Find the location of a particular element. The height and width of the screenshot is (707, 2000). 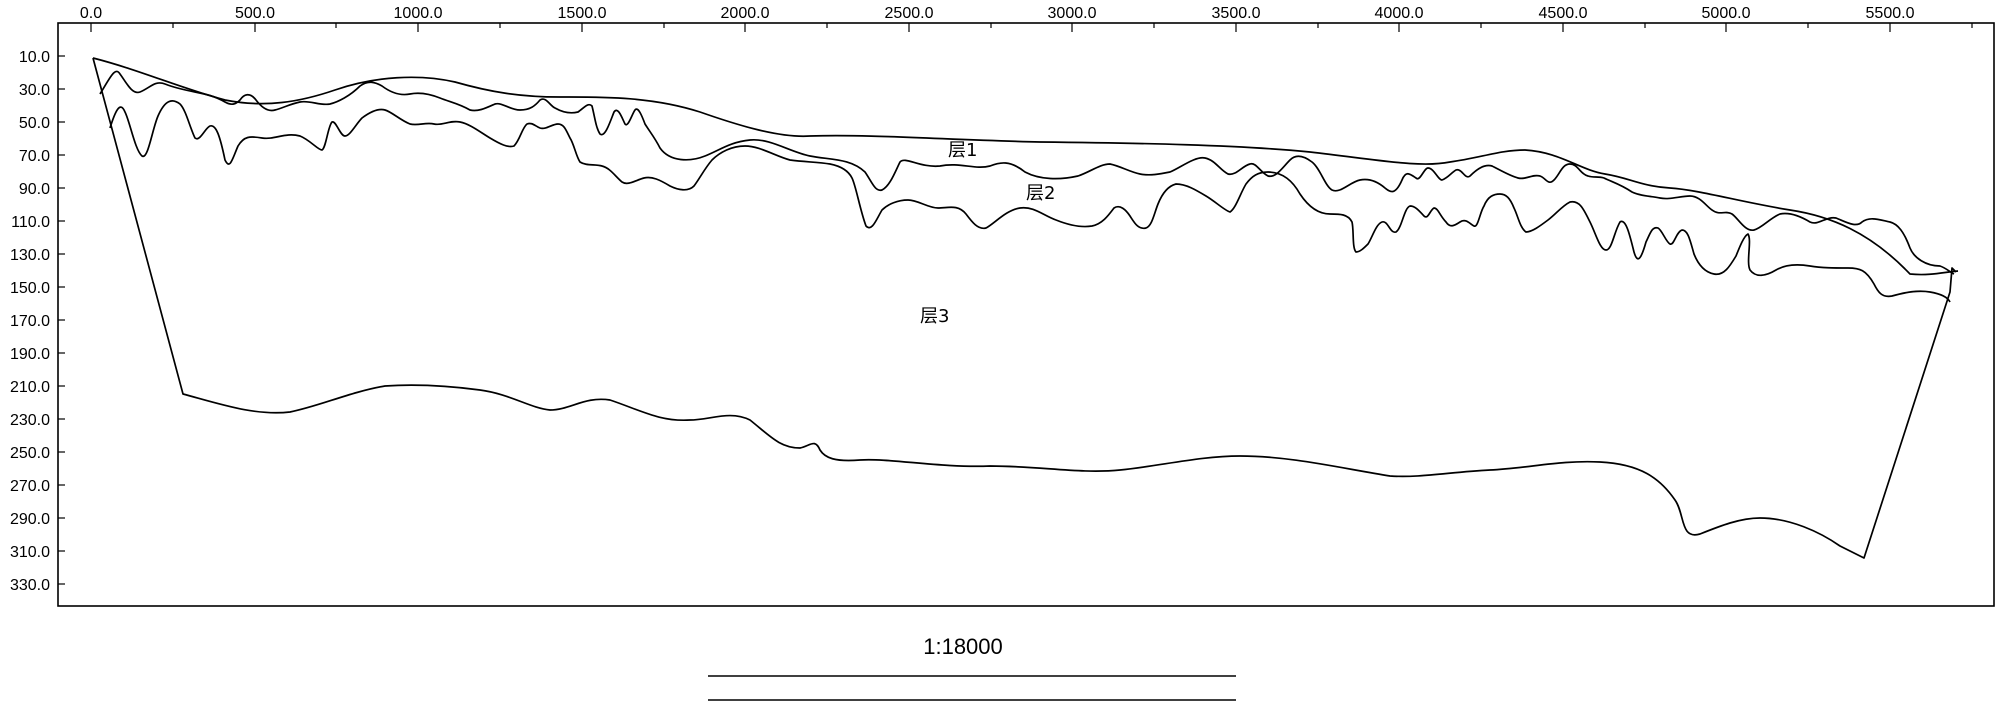

y-tick-label: 190.0 is located at coordinates (30, 354).